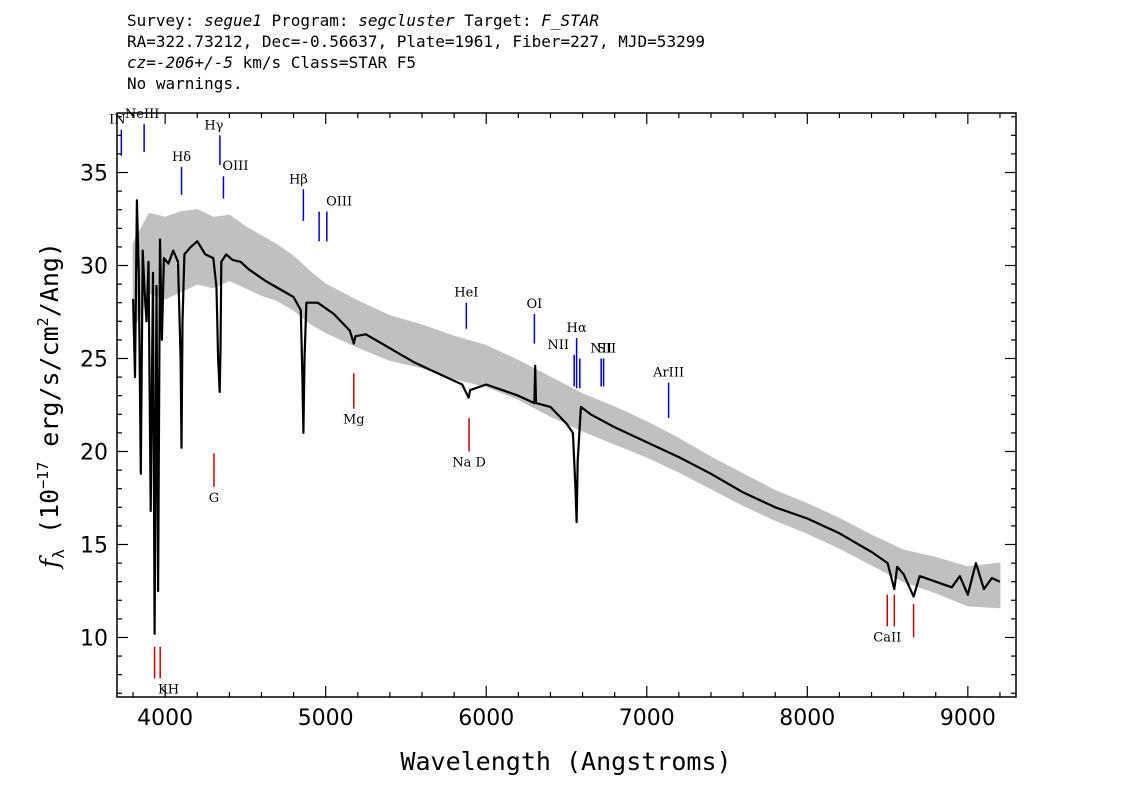 This screenshot has height=810, width=1134. Describe the element at coordinates (324, 62) in the screenshot. I see `class-value: km/s Class=STAR F5` at that location.